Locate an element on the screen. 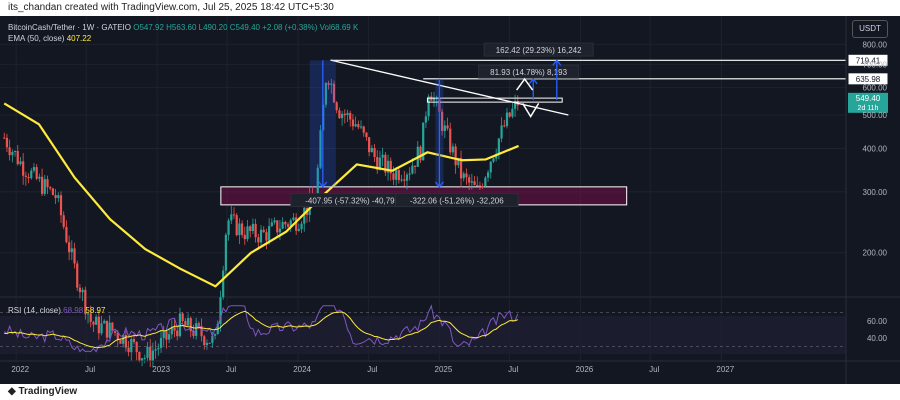 Image resolution: width=900 pixels, height=400 pixels. price-tag-label: 719.41 is located at coordinates (868, 60).